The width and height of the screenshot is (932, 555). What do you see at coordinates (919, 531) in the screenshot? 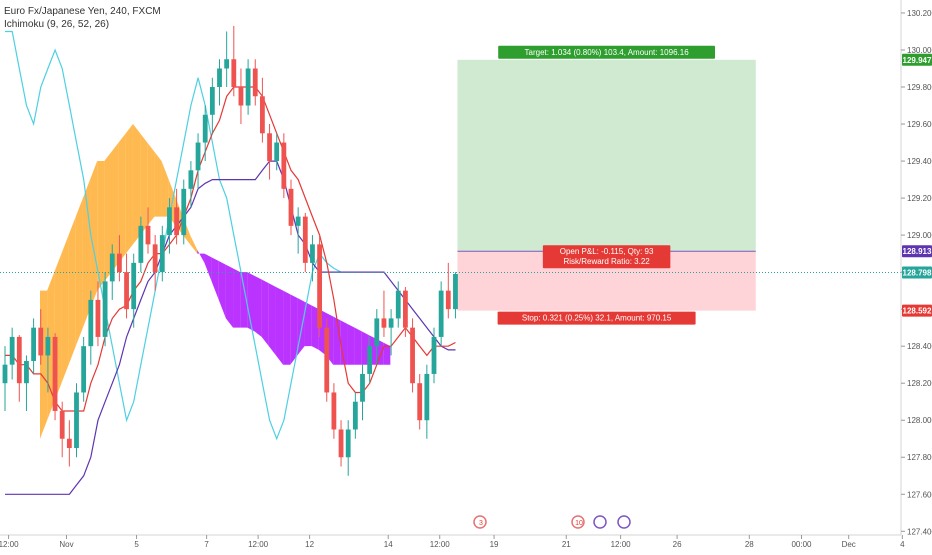
I see `price-tick-label: 127.400` at bounding box center [919, 531].